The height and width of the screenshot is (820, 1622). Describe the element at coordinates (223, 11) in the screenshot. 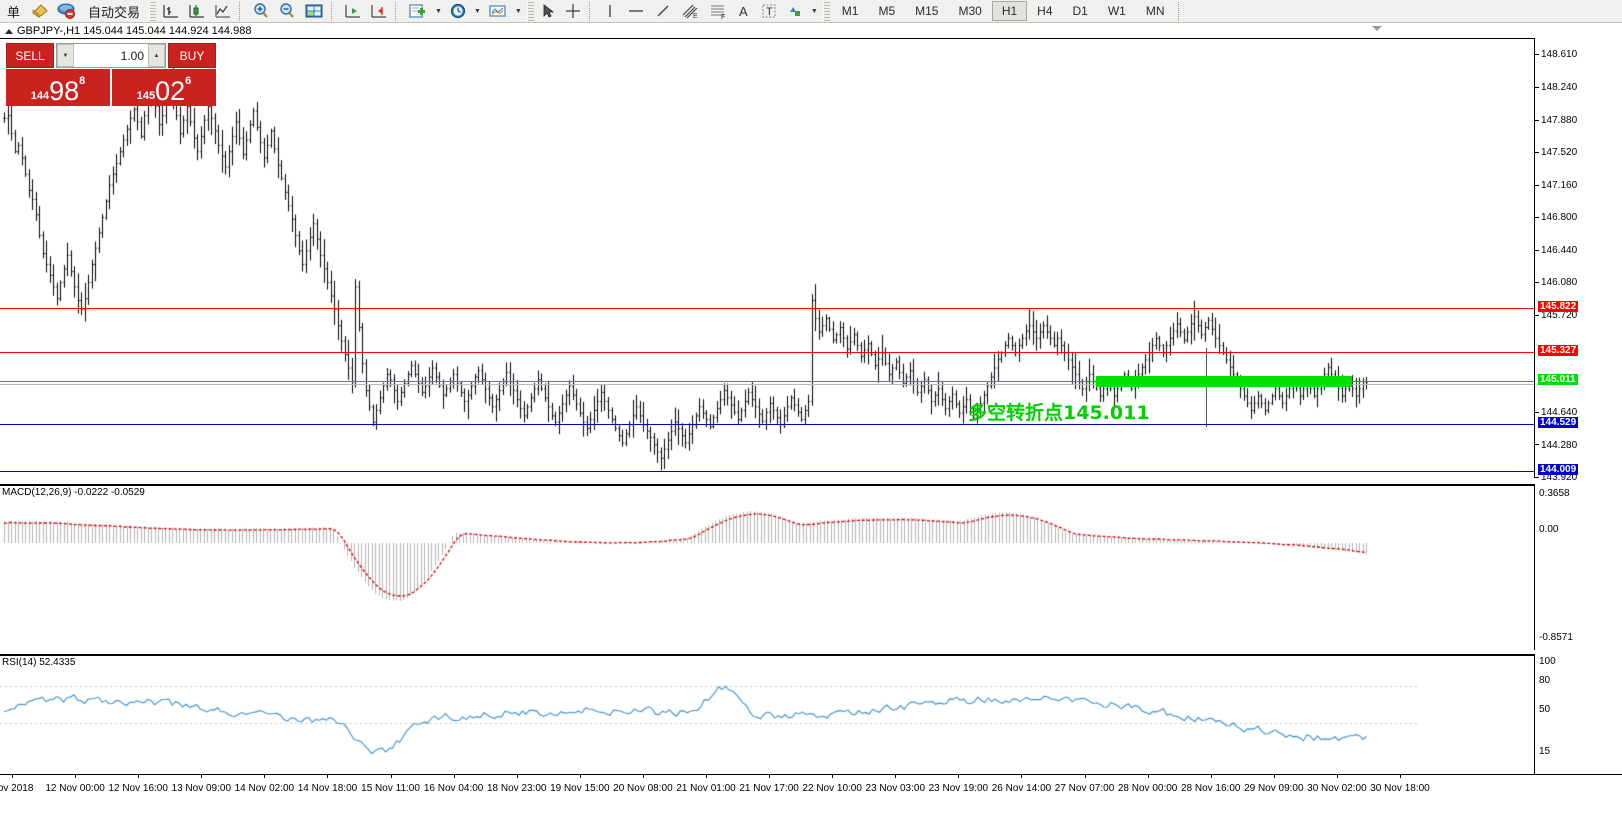

I see `line-chart-icon` at that location.